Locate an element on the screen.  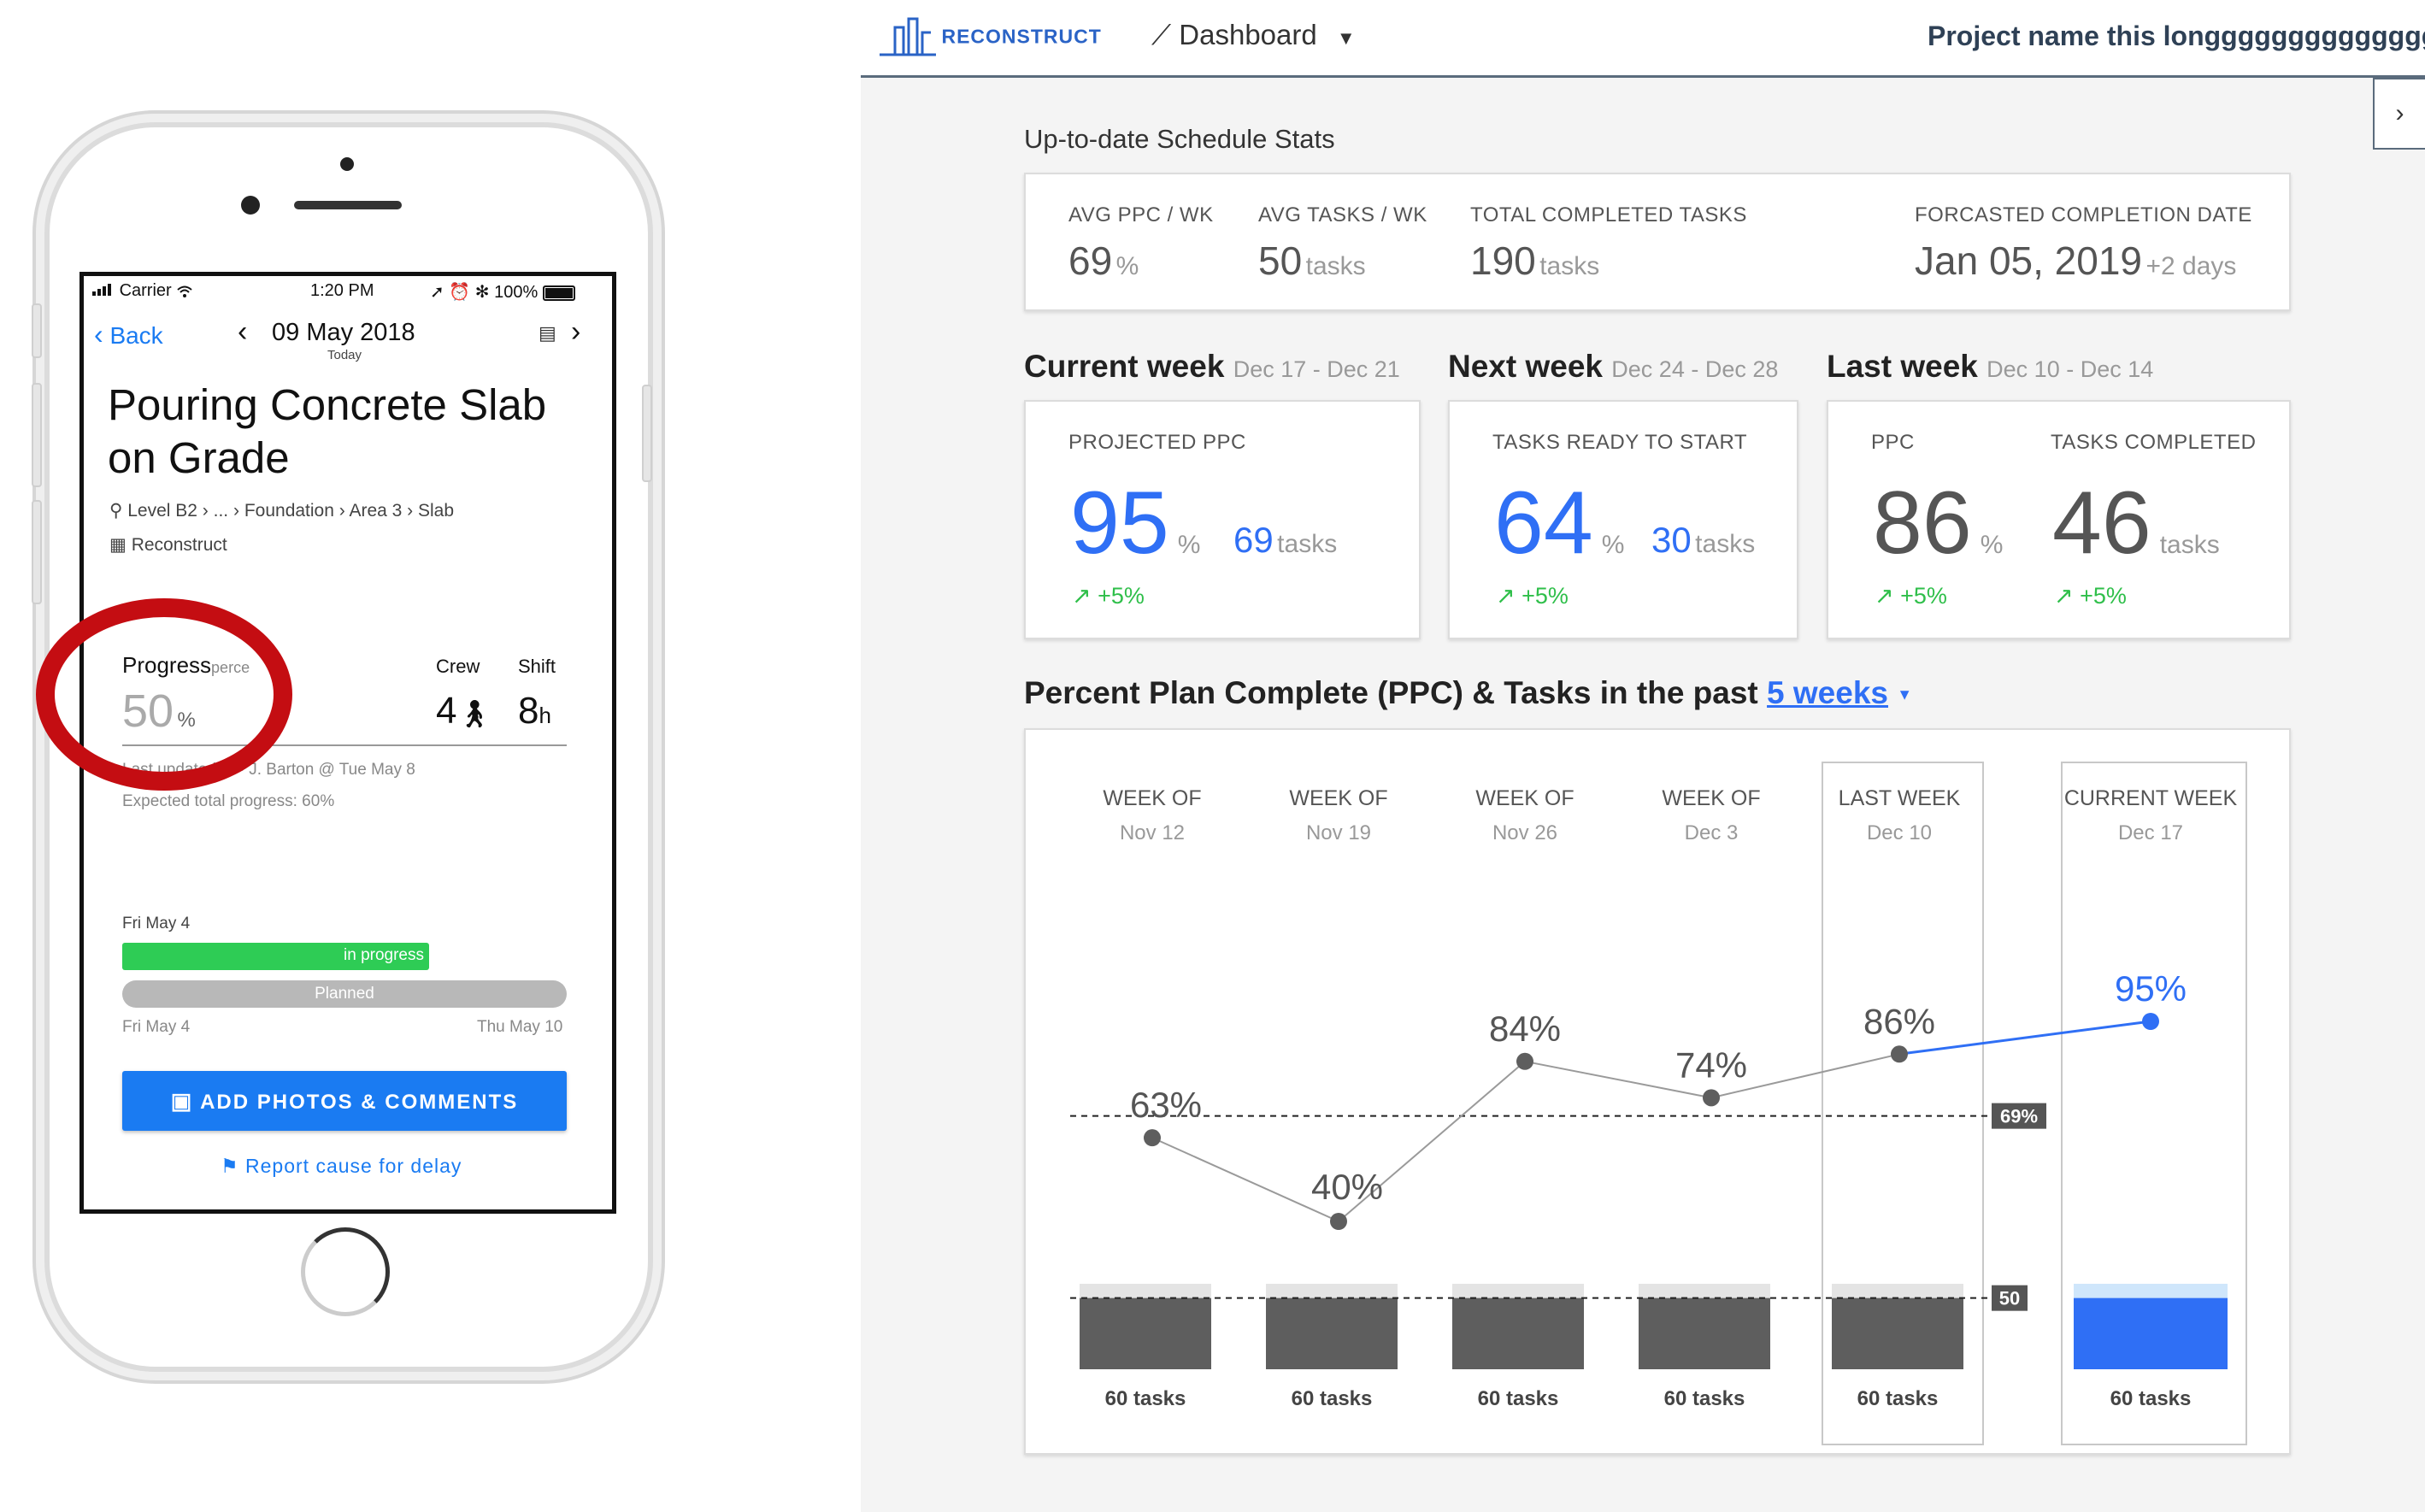
current-week-card: PROJECTED PPC 95% 69 tasks ↗ +5% is located at coordinates (1222, 519).